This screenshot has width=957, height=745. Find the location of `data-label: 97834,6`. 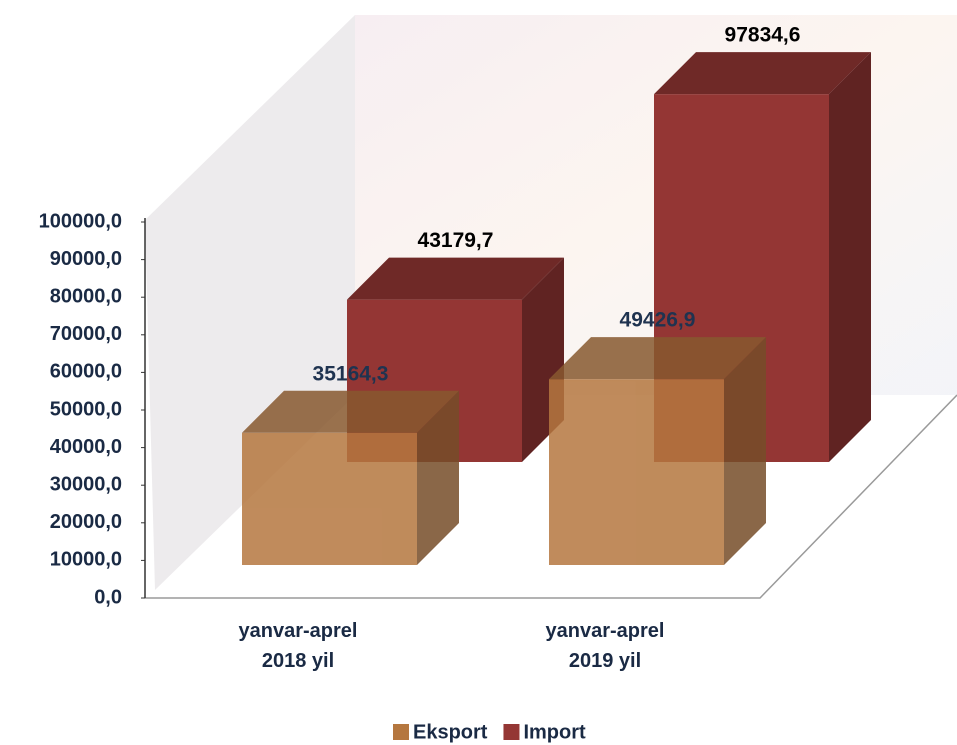

data-label: 97834,6 is located at coordinates (763, 35).